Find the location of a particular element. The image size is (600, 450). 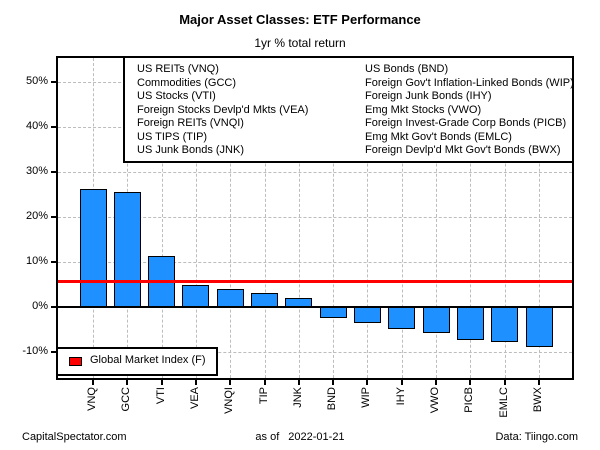

footer-source: CapitalSpectator.com is located at coordinates (74, 437).